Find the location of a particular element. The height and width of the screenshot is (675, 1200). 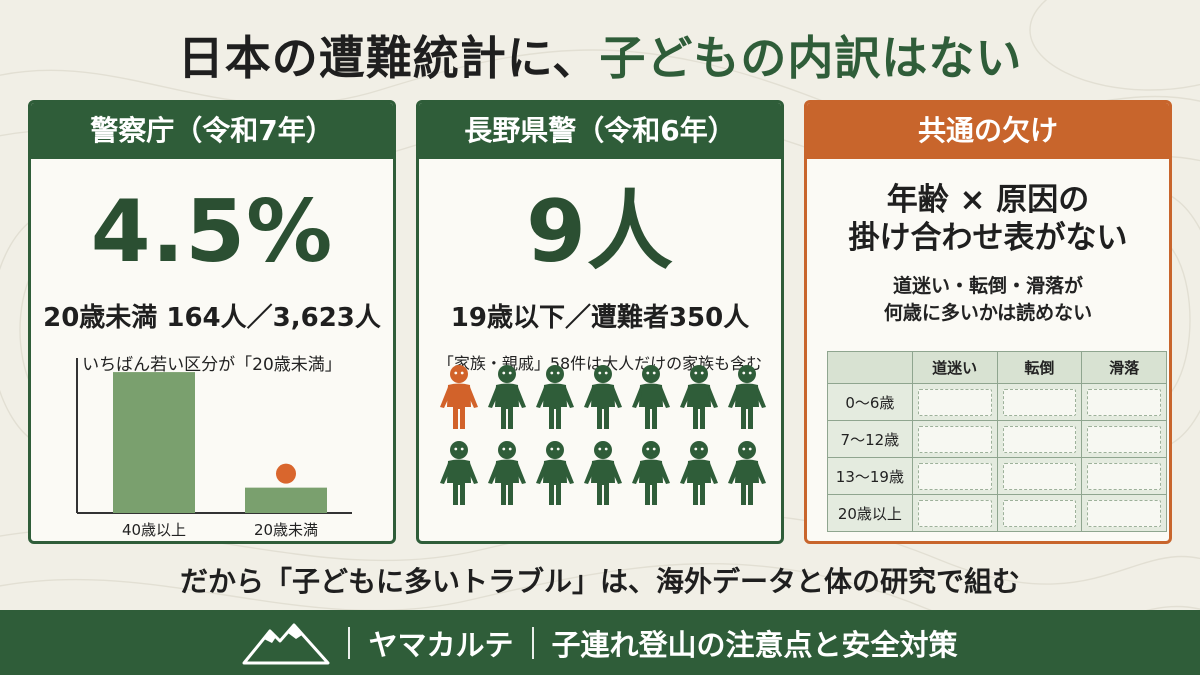

table-row: 20歳以上 is located at coordinates (997, 513).